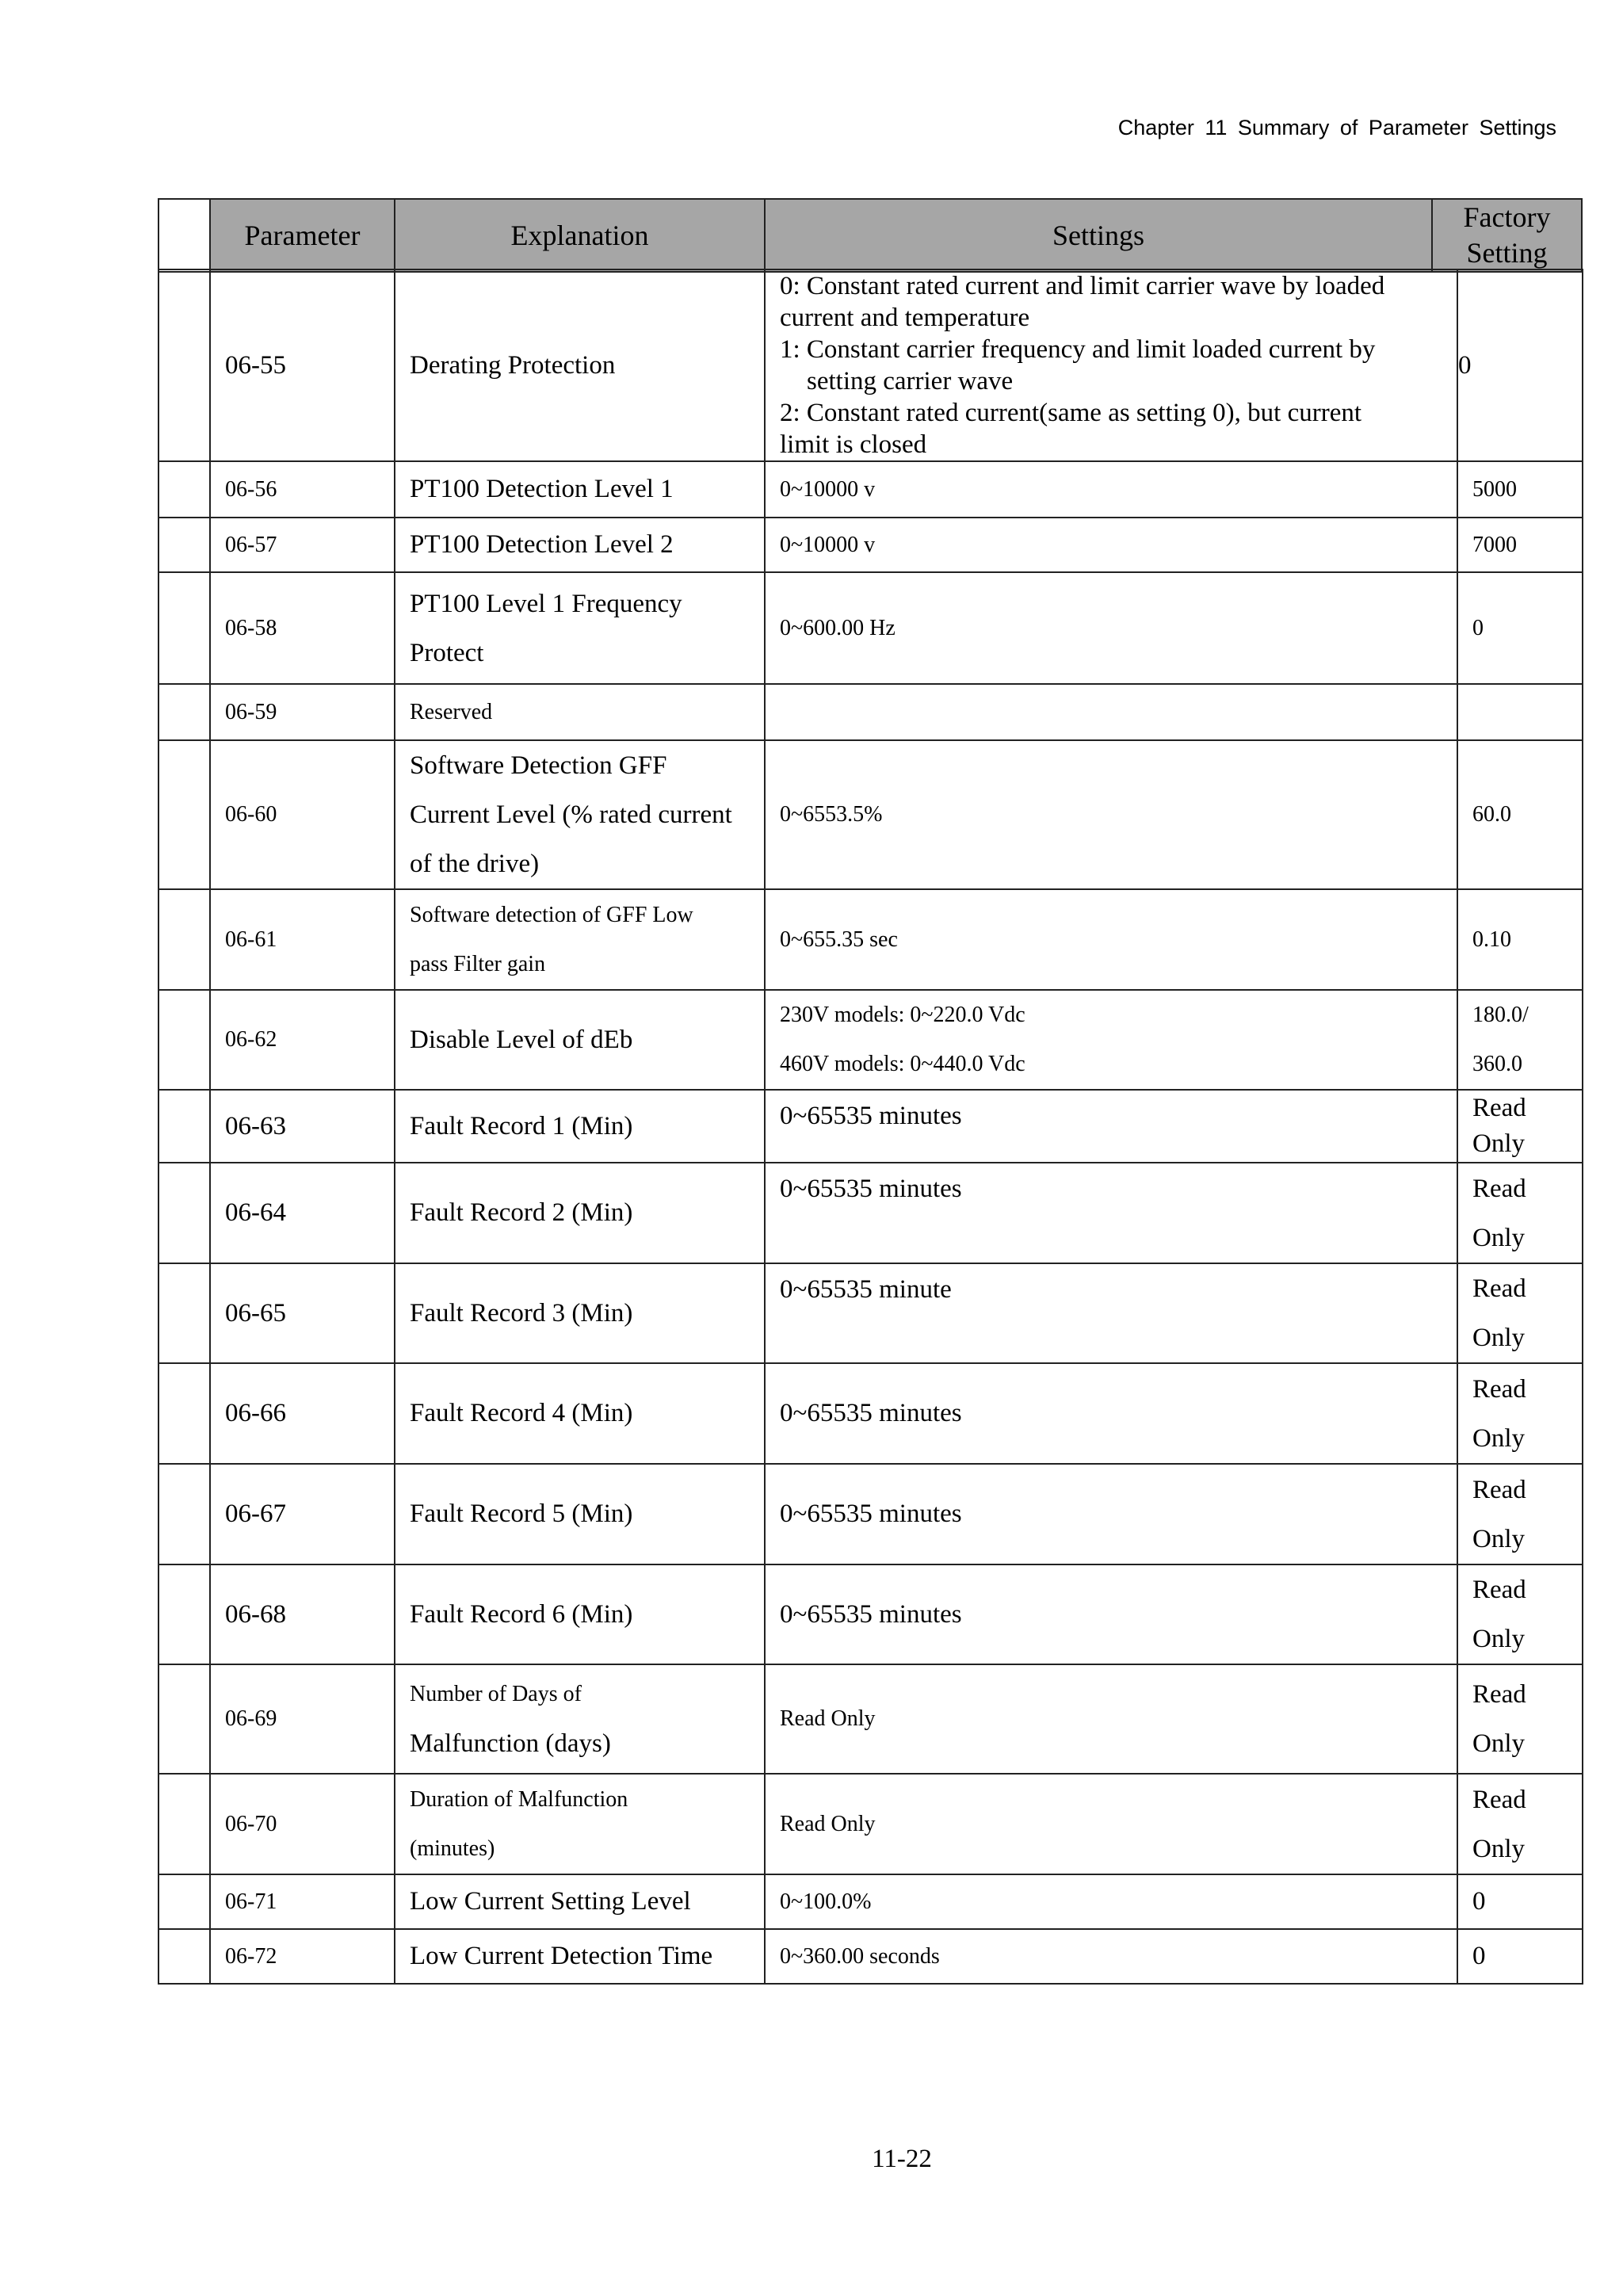 The height and width of the screenshot is (2296, 1623). What do you see at coordinates (839, 939) in the screenshot?
I see `settings-line: 0~655.35 sec` at bounding box center [839, 939].